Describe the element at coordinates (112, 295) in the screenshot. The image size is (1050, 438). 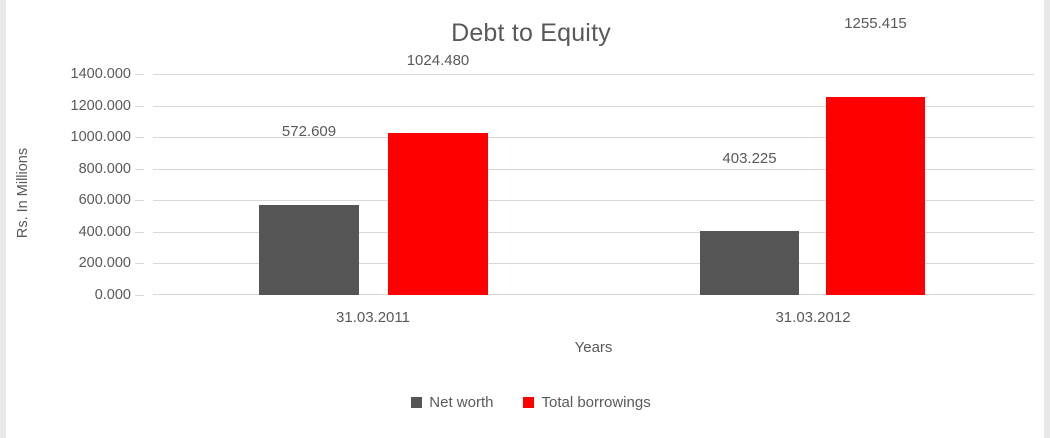
I see `y-tick-label: 0.000` at that location.